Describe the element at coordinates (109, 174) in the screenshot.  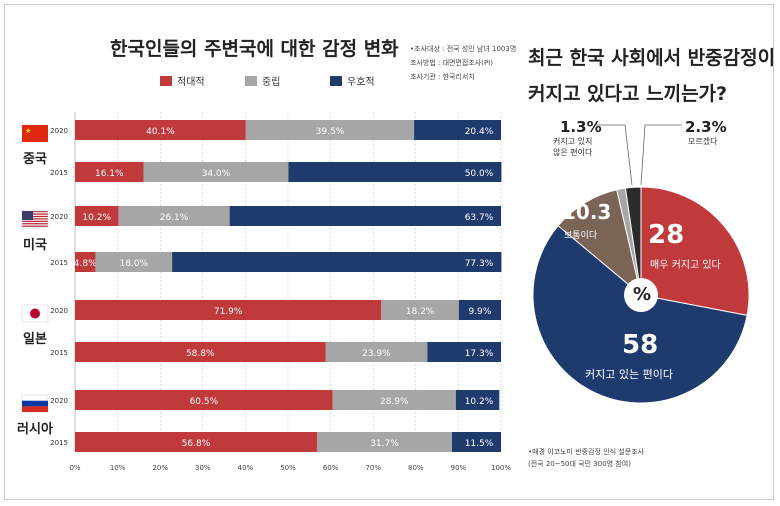
I see `bar-value-label: 16.1%` at that location.